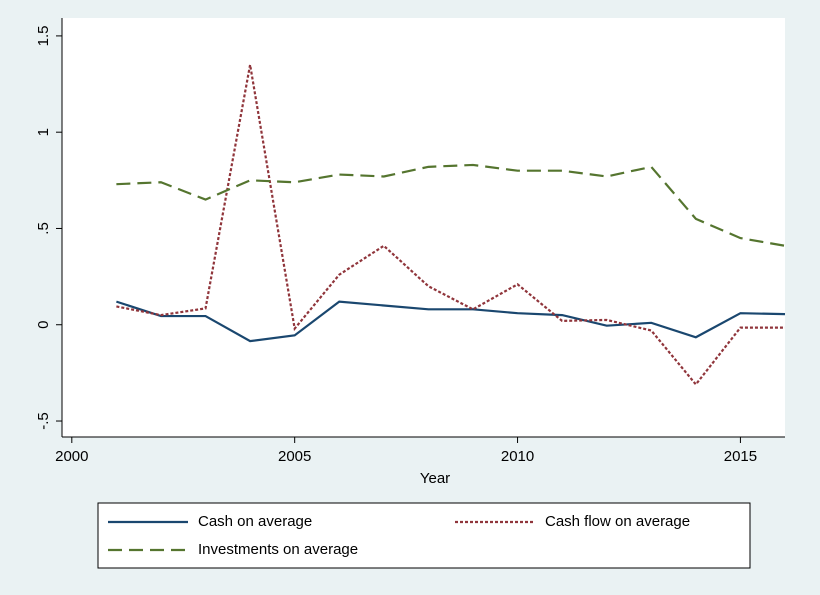 Image resolution: width=820 pixels, height=595 pixels. Describe the element at coordinates (617, 521) in the screenshot. I see `legend-label: Cash flow on average` at that location.